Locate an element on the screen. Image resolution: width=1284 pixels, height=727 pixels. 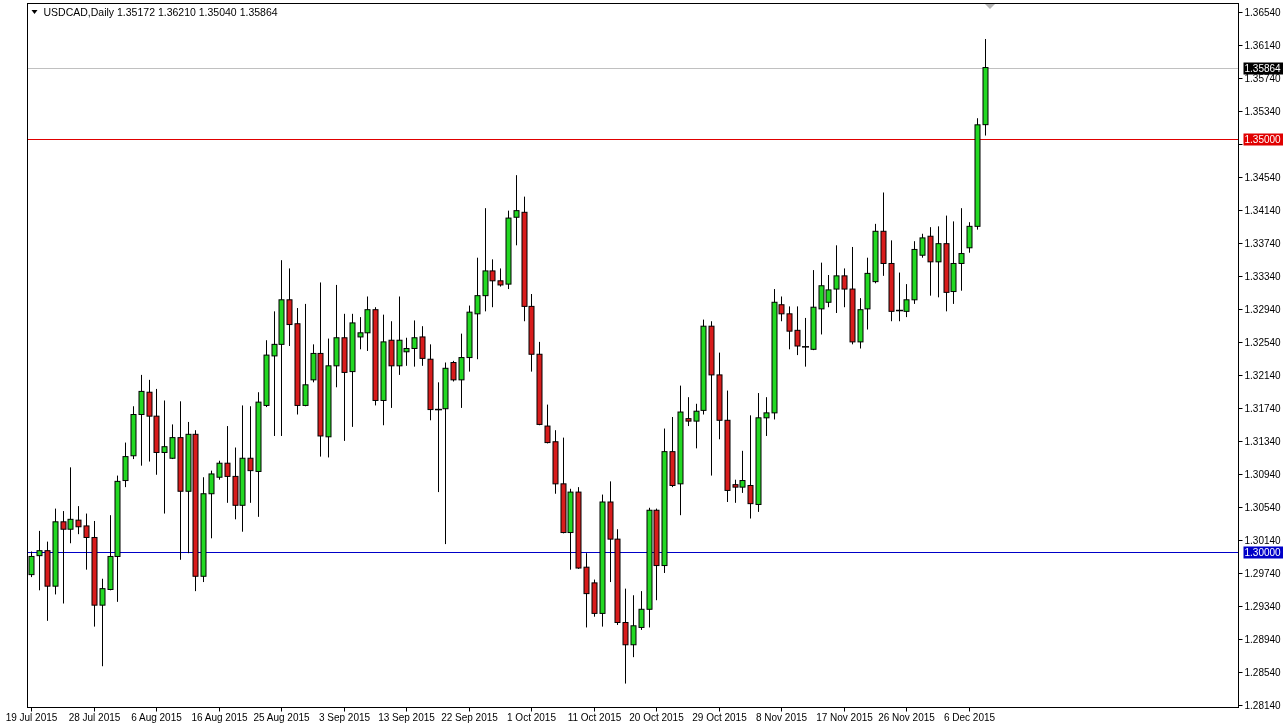
x-tick-label: 8 Nov 2015 is located at coordinates (781, 717).